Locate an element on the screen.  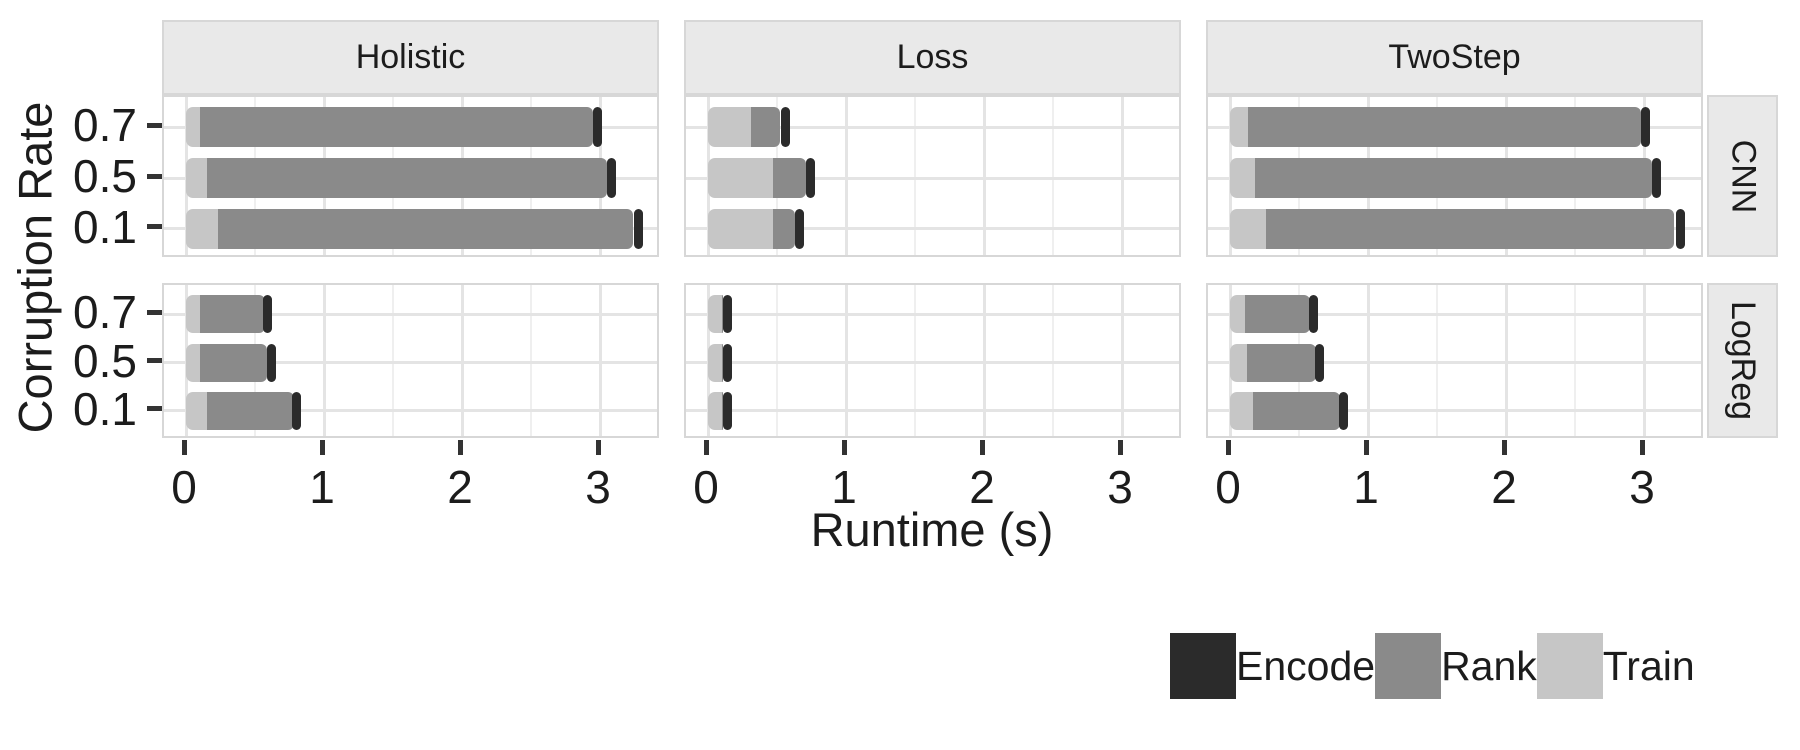
x-tick-label: 2 is located at coordinates (982, 487).